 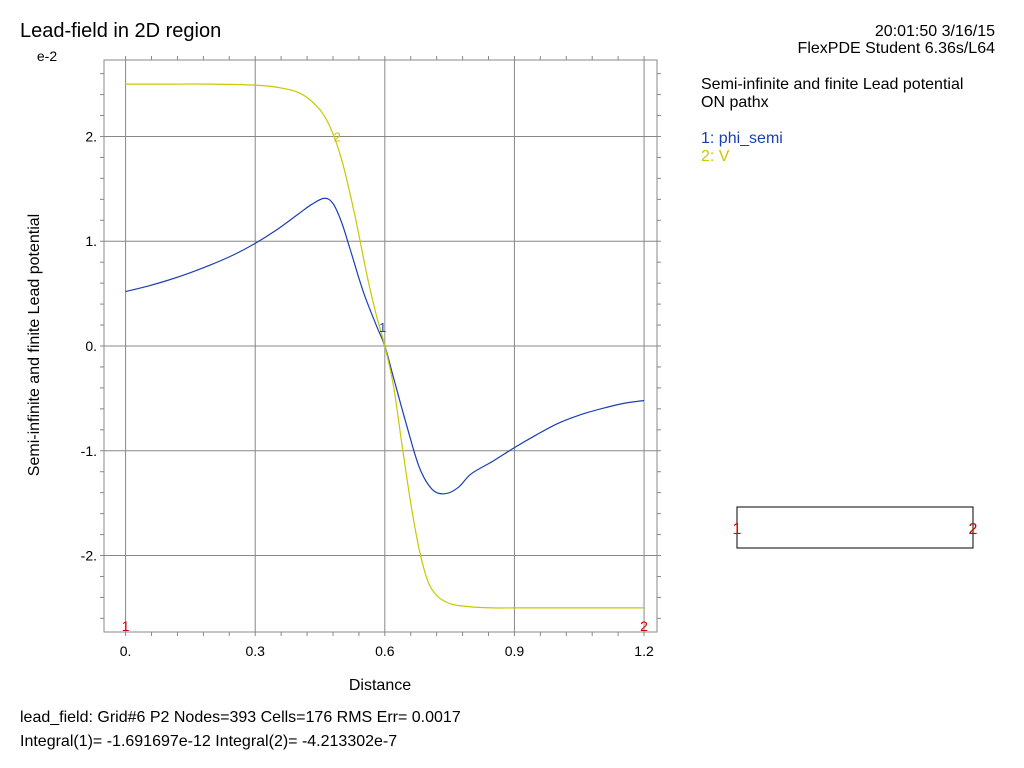 What do you see at coordinates (934, 31) in the screenshot?
I see `timestamp: 20:01:50 3/16/15` at bounding box center [934, 31].